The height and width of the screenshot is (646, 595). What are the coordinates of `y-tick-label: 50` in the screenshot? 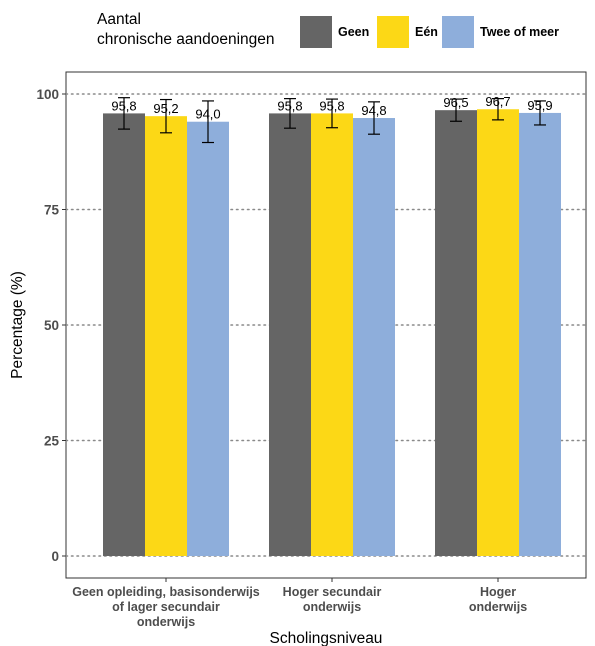 It's located at (51, 325).